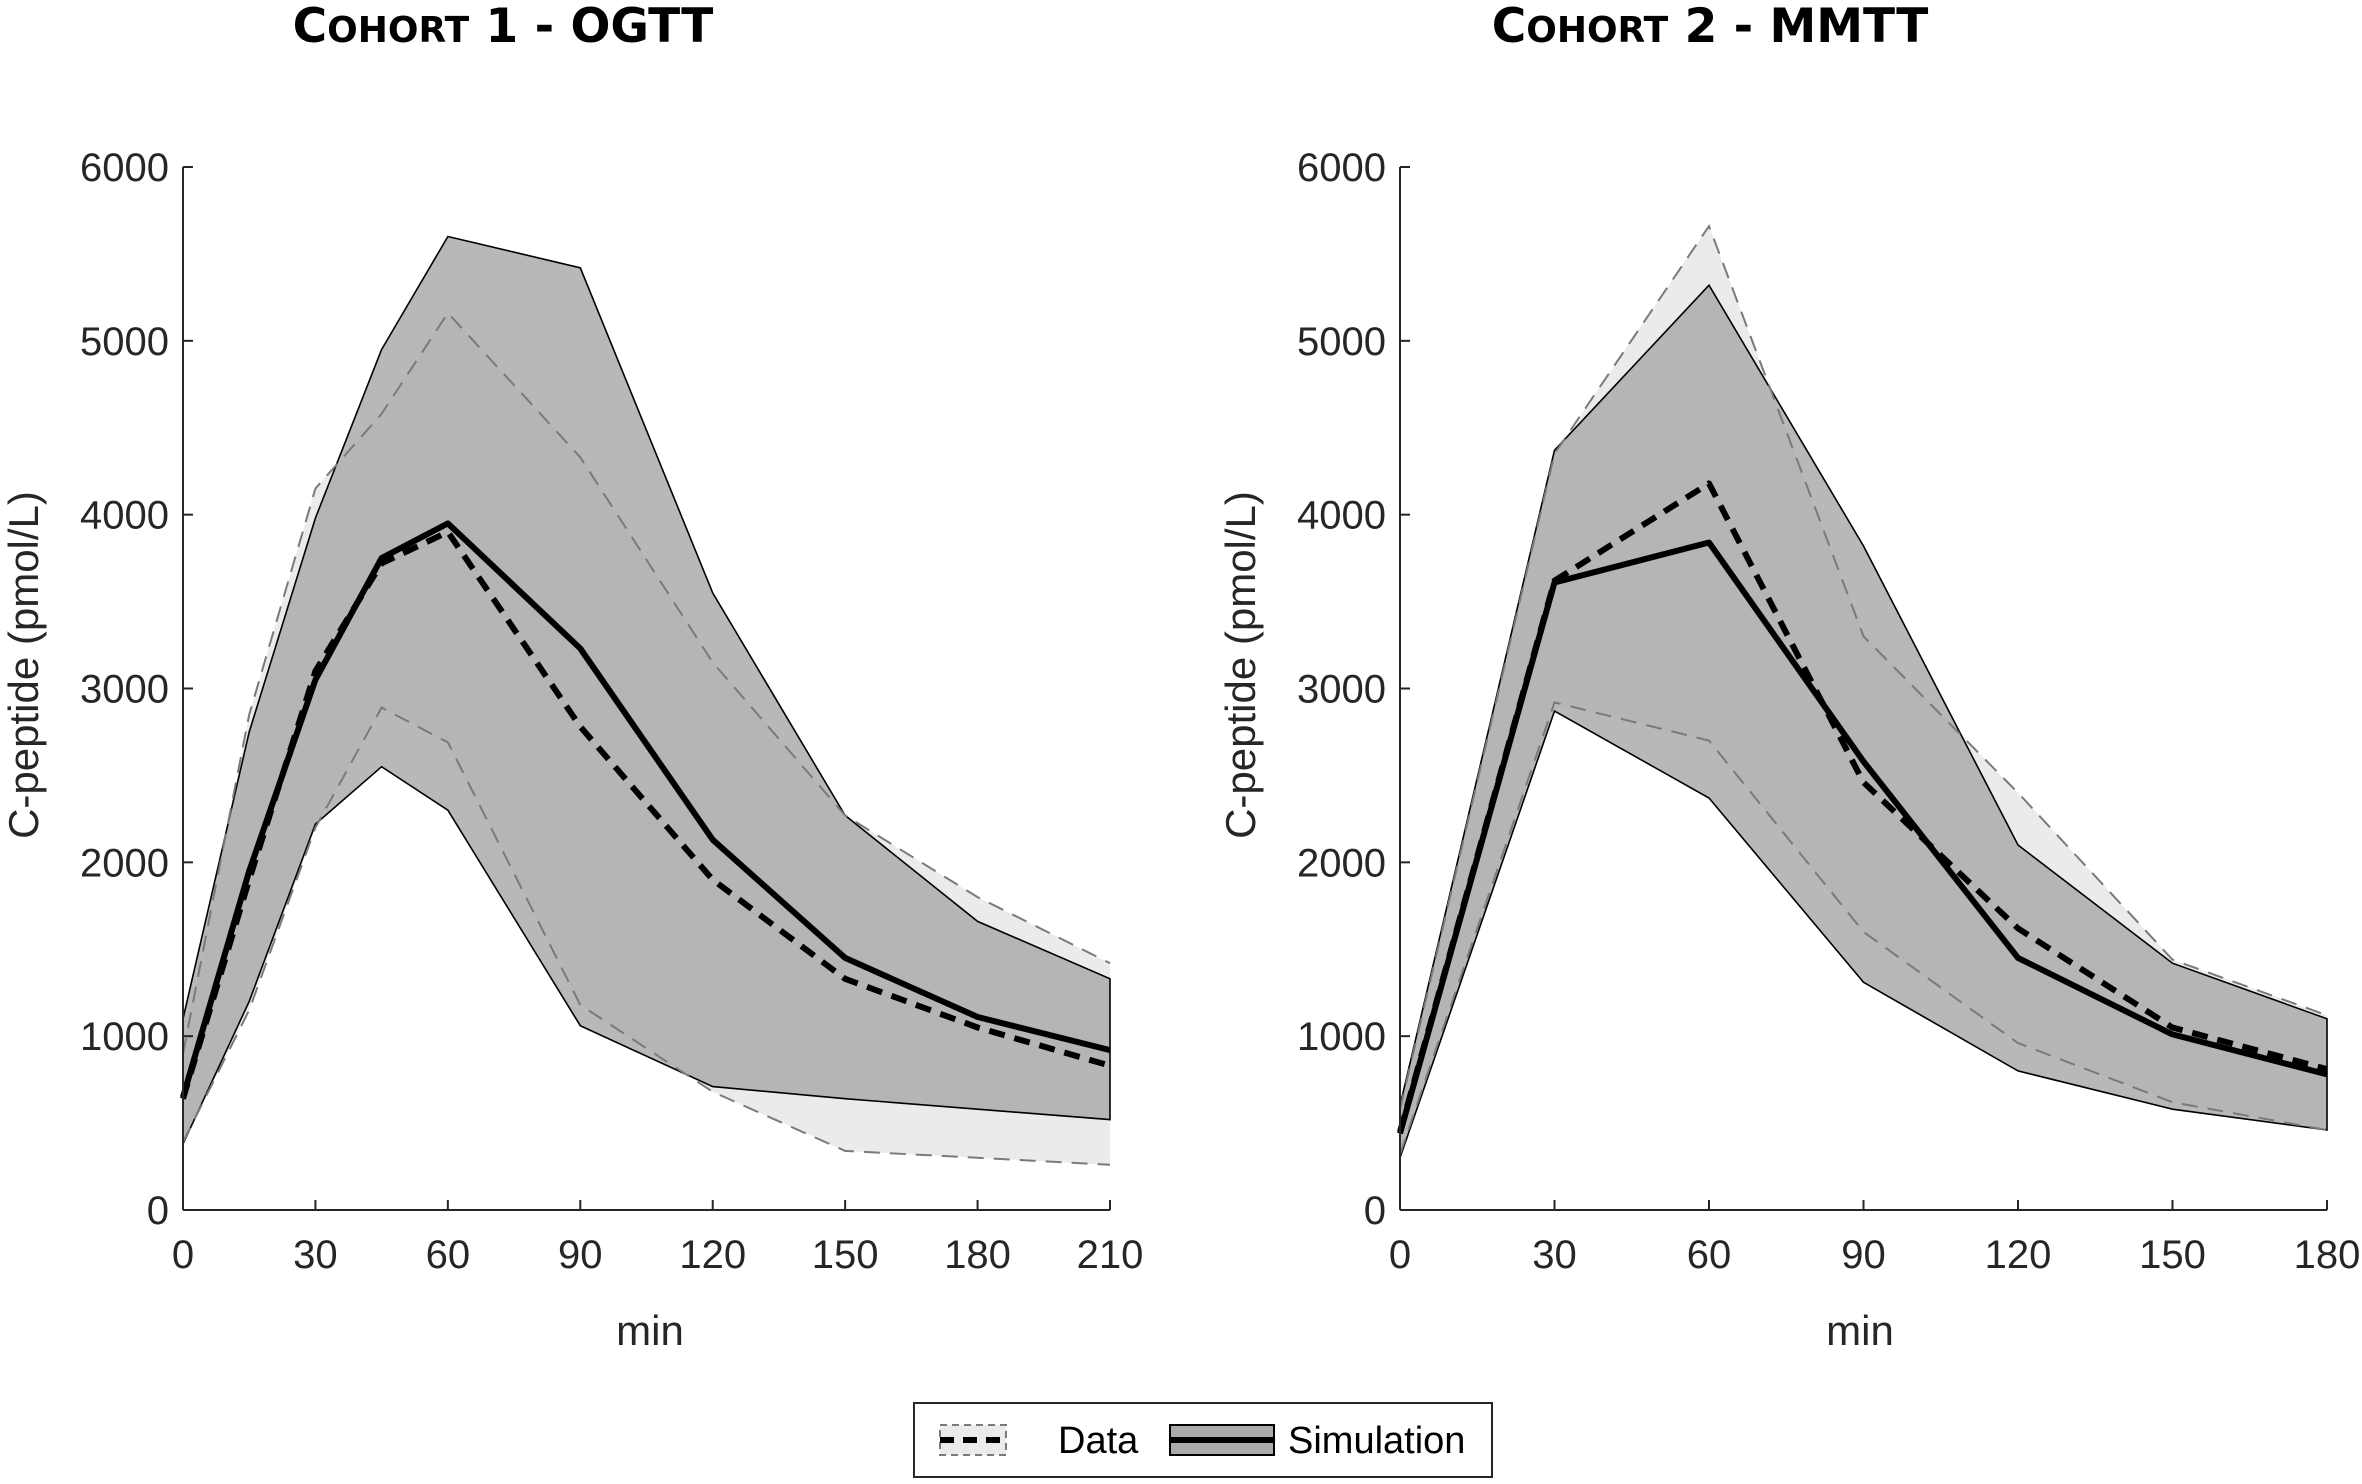 This screenshot has width=2362, height=1484. What do you see at coordinates (1376, 1441) in the screenshot?
I see `legend-simulation-label: Simulation` at bounding box center [1376, 1441].